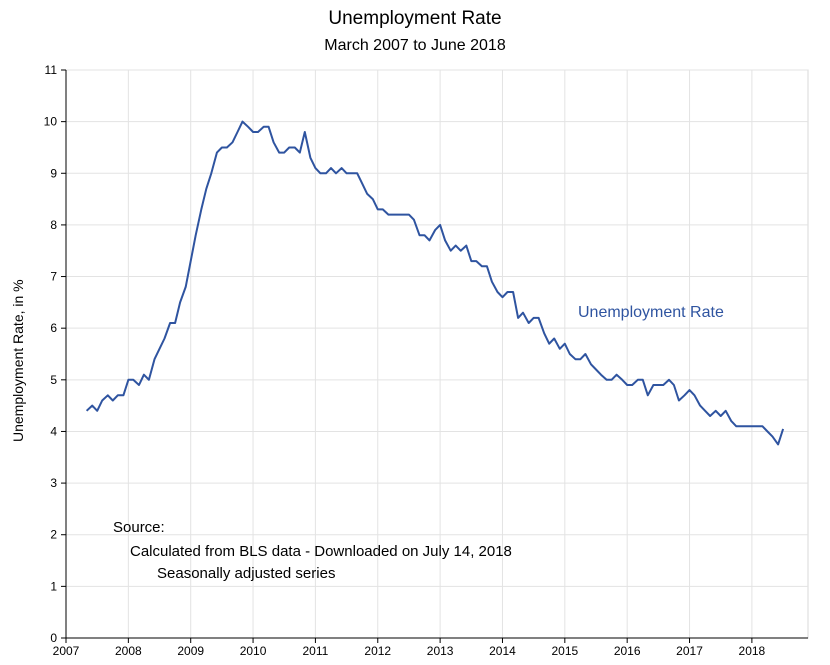 This screenshot has height=665, width=830. What do you see at coordinates (651, 312) in the screenshot?
I see `series-label: Unemployment Rate` at bounding box center [651, 312].